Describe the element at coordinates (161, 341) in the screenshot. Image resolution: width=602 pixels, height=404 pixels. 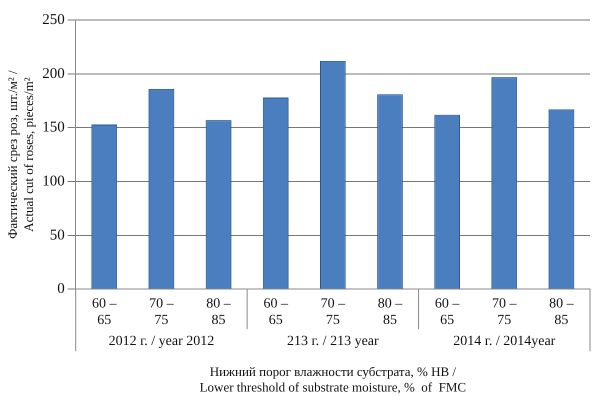
I see `text: 2012 г. / year 2012` at that location.